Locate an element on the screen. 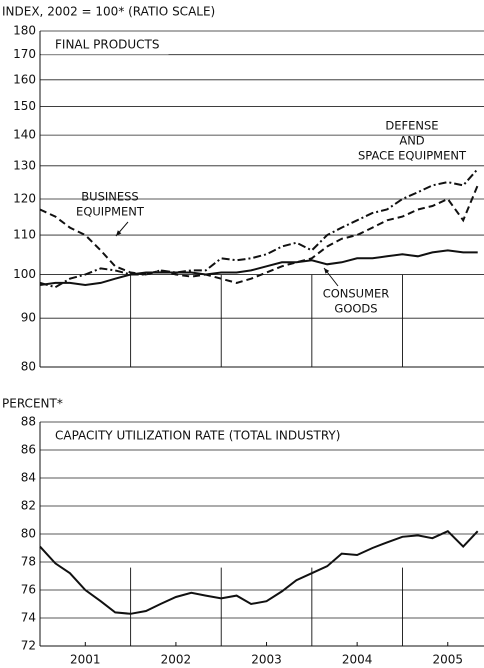 The height and width of the screenshot is (668, 484). axis-title: PERCENT* is located at coordinates (32, 404).